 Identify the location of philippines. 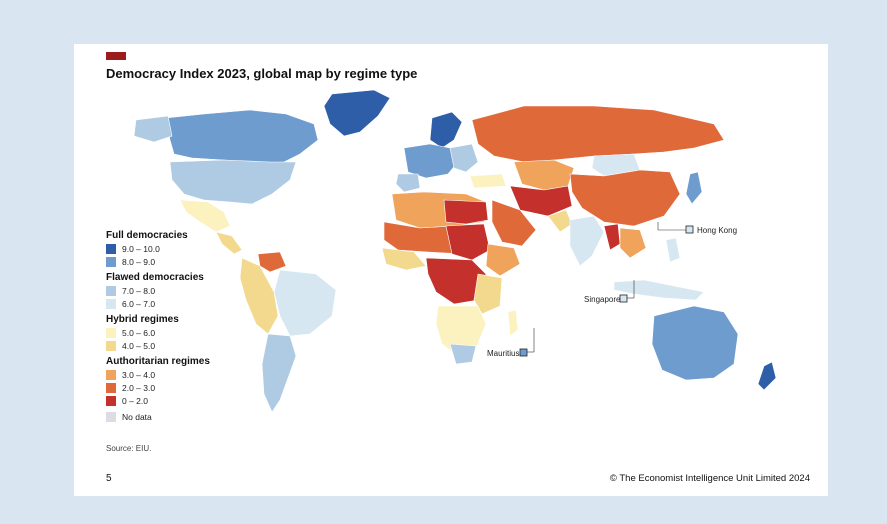
(673, 250).